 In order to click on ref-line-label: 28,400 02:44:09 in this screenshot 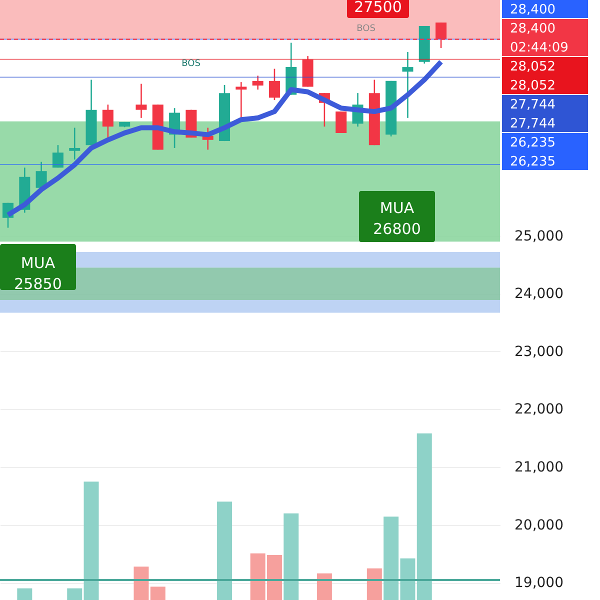, I will do `click(539, 39)`.